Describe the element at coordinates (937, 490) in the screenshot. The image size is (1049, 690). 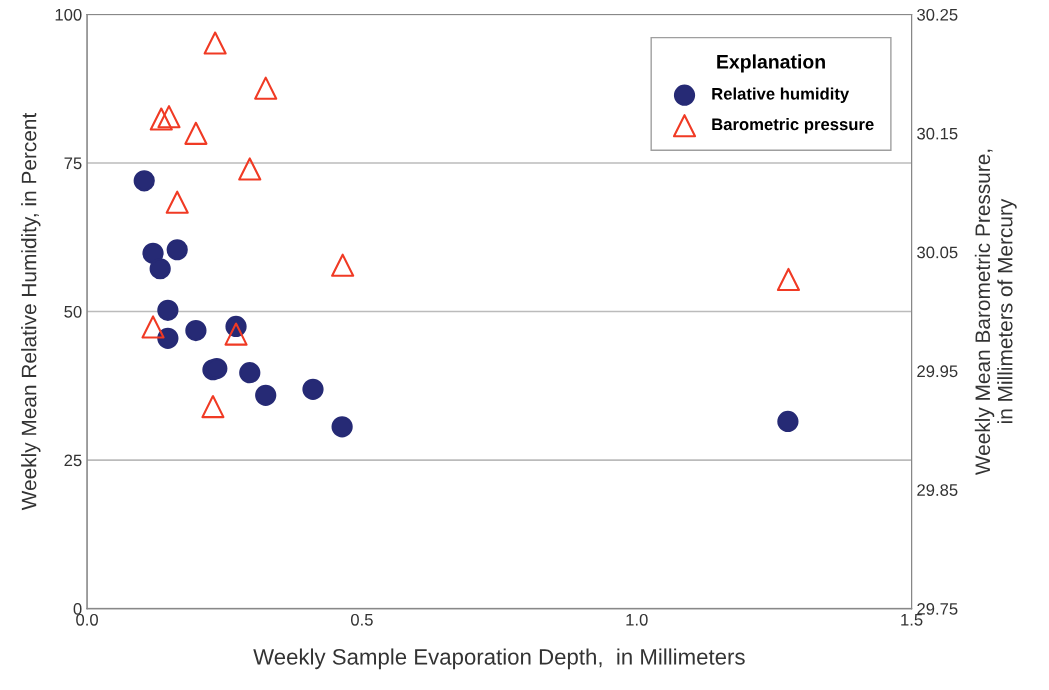
I see `y2-tick-label: 29.85` at that location.